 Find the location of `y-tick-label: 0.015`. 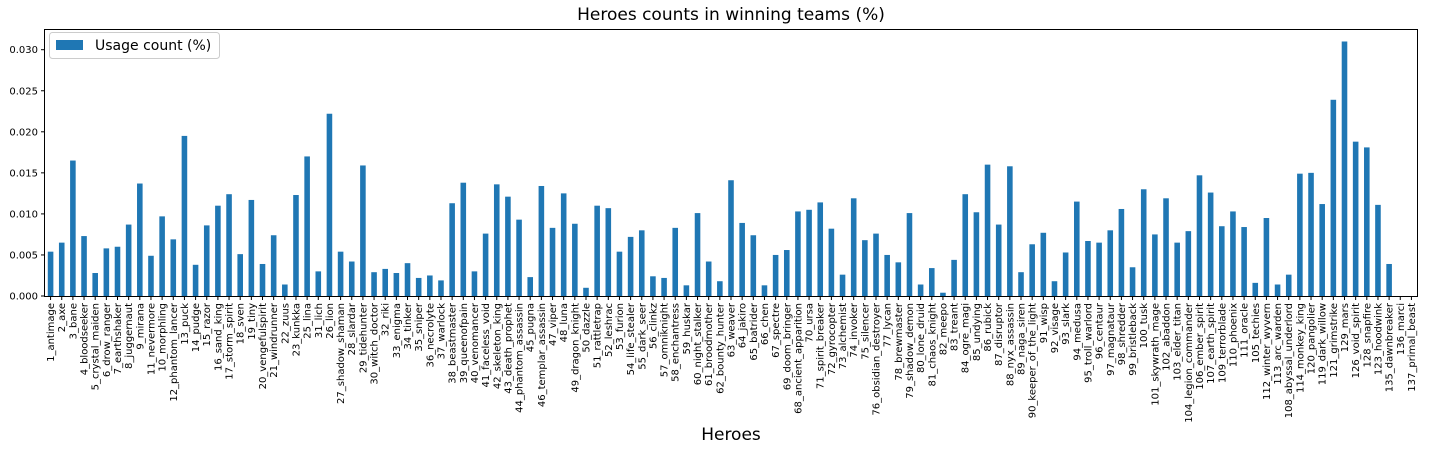

y-tick-label: 0.015 is located at coordinates (23, 173).